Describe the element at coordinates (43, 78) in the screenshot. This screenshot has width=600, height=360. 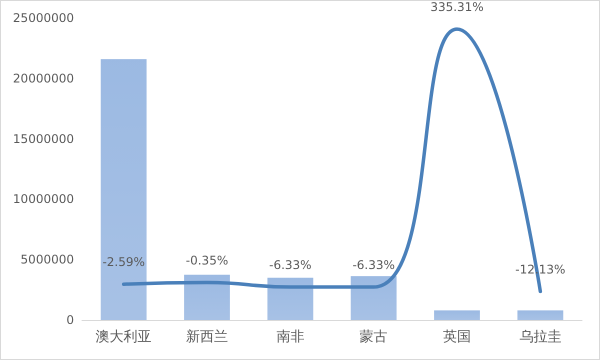
I see `y-tick-label: 20000000` at that location.